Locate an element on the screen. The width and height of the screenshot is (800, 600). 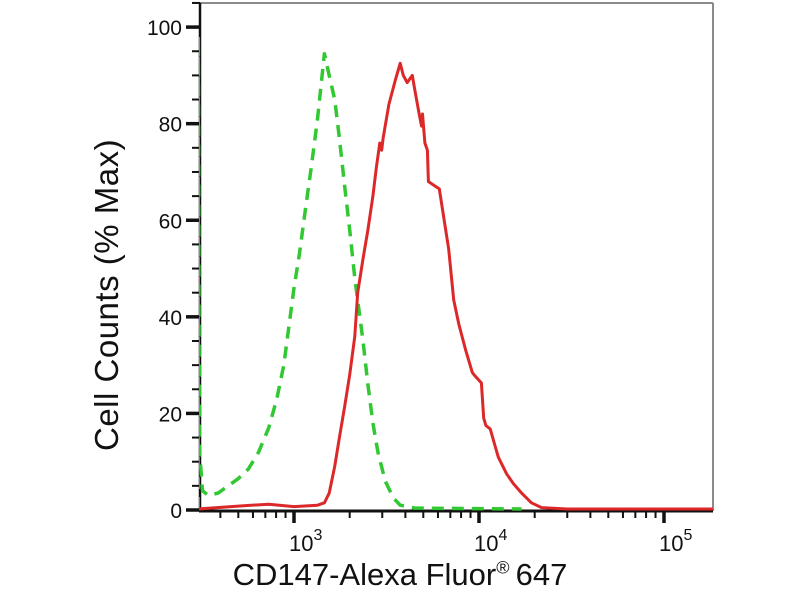
y-tick-label: 40 is located at coordinates (170, 318).